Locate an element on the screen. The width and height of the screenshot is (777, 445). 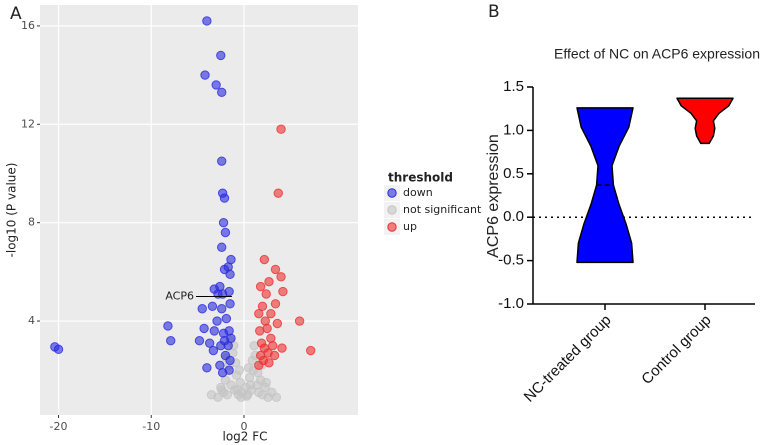
y-tick-label: 8 is located at coordinates (31, 222).